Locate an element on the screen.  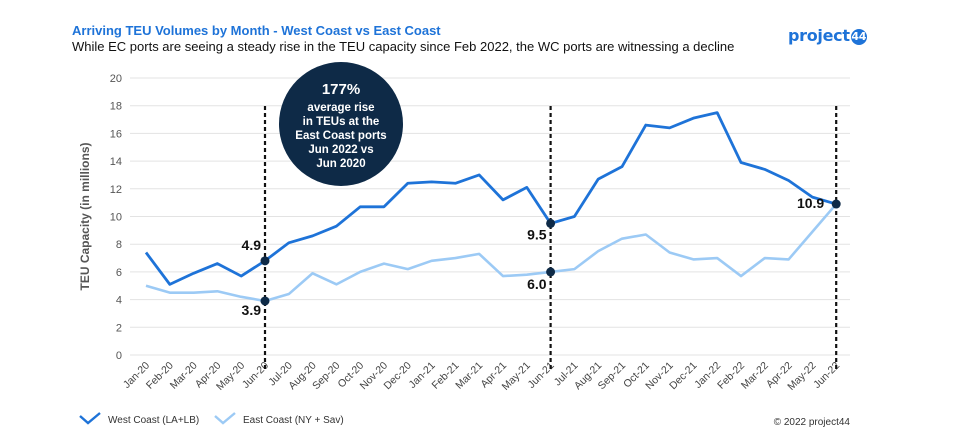
legend-label: East Coast (NY + Sav) is located at coordinates (293, 420).